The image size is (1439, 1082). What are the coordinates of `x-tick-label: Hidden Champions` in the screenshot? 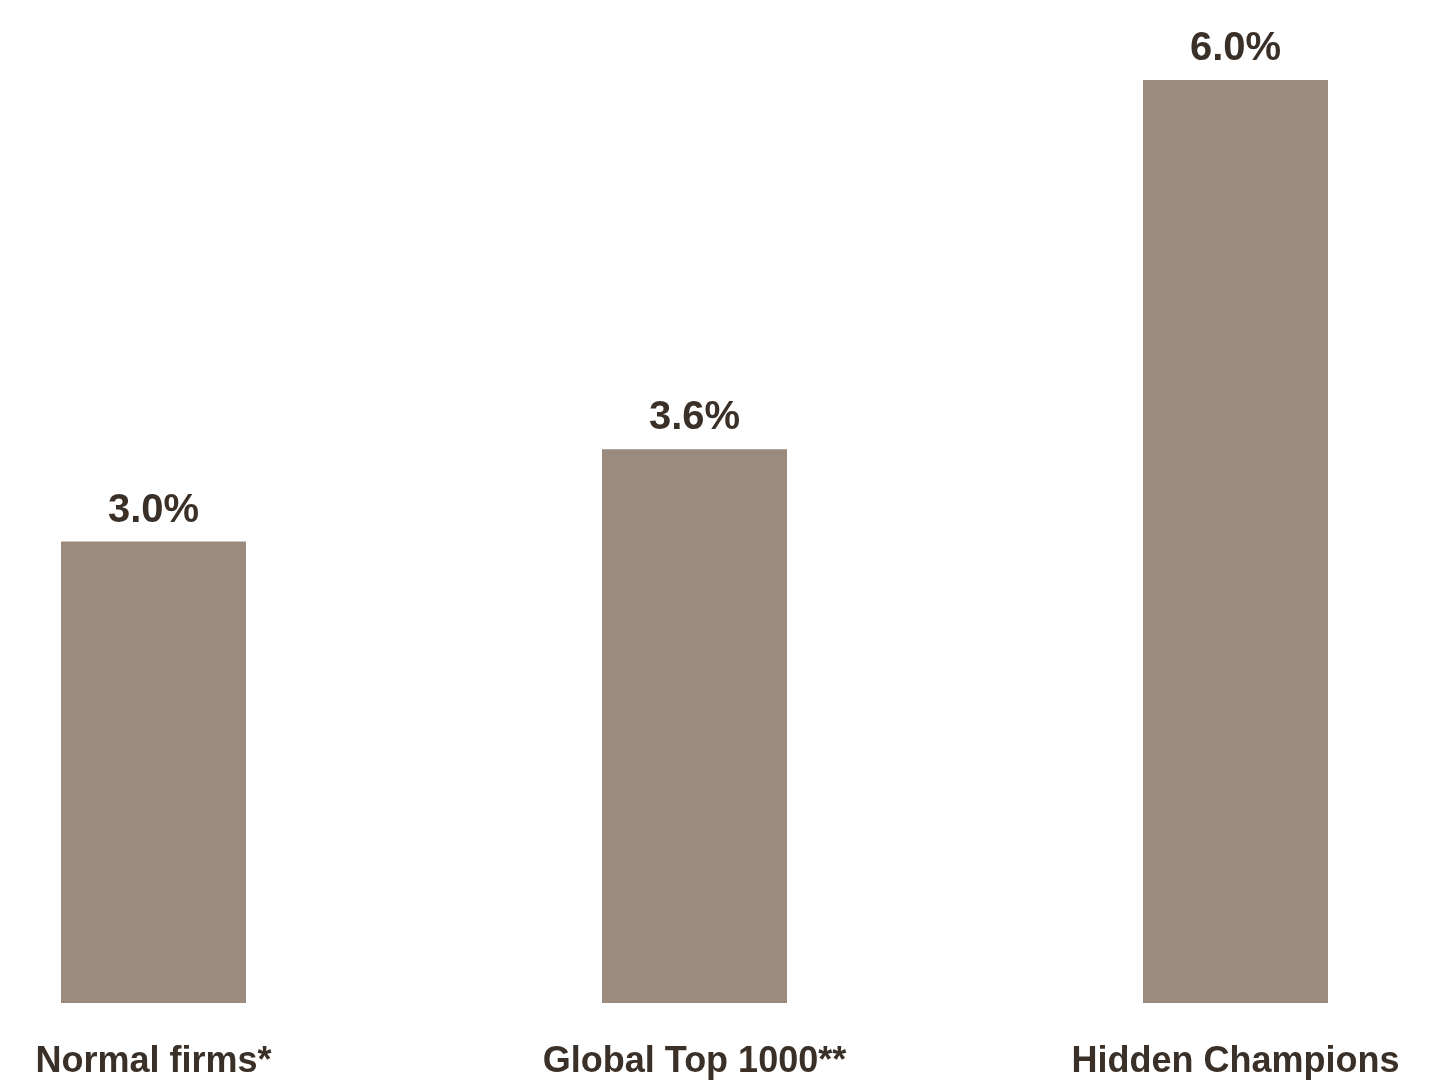 It's located at (1235, 1059).